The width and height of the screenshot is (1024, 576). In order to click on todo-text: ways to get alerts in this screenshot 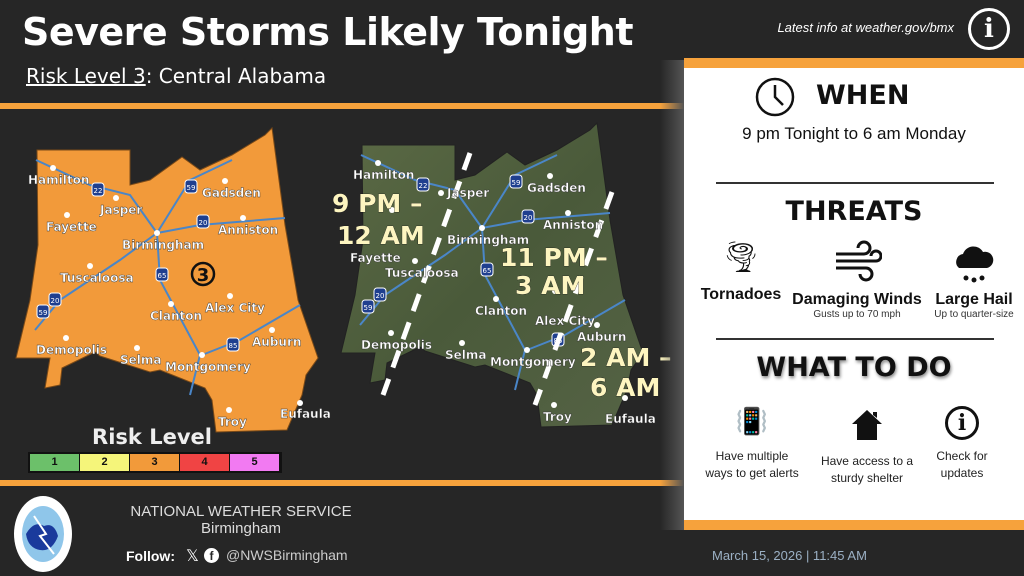, I will do `click(752, 473)`.